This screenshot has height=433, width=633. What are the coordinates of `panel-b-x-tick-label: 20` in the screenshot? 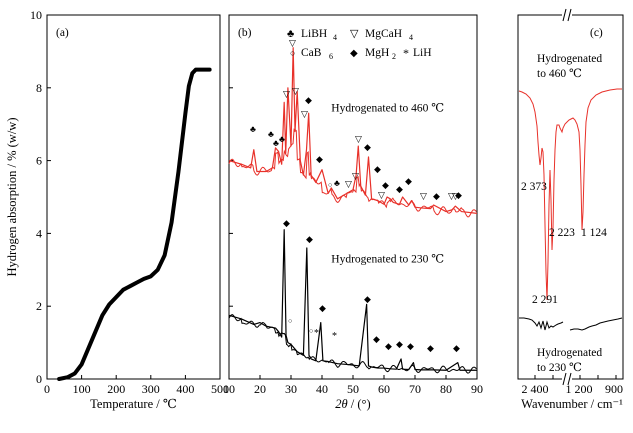 It's located at (260, 389).